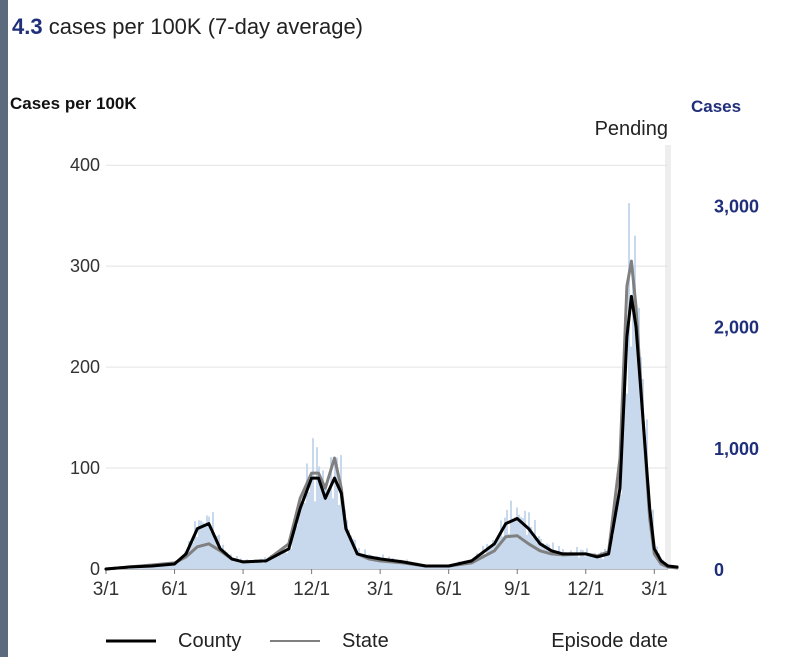  Describe the element at coordinates (365, 641) in the screenshot. I see `legend-state-label: State` at that location.